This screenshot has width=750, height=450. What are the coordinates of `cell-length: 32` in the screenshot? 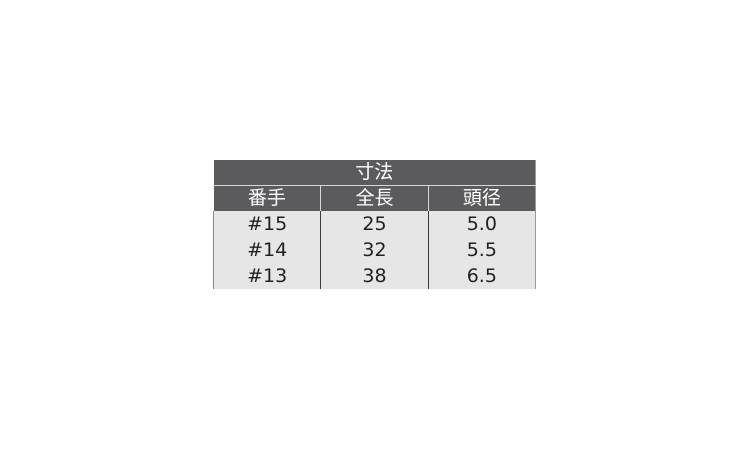 It's located at (374, 250).